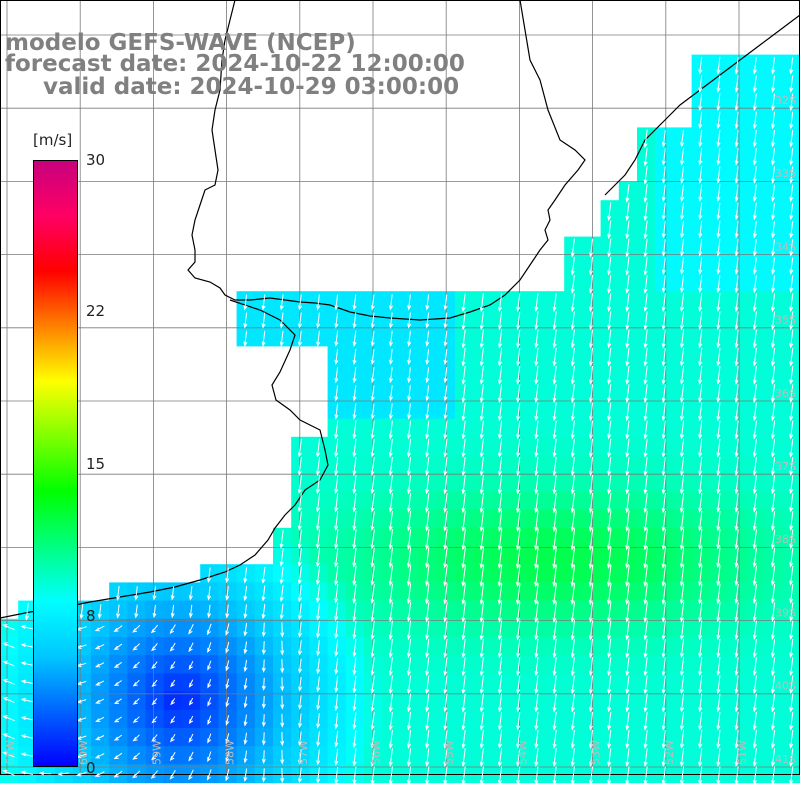 Image resolution: width=800 pixels, height=800 pixels. I want to click on latitude-label: 34S, so click(785, 246).